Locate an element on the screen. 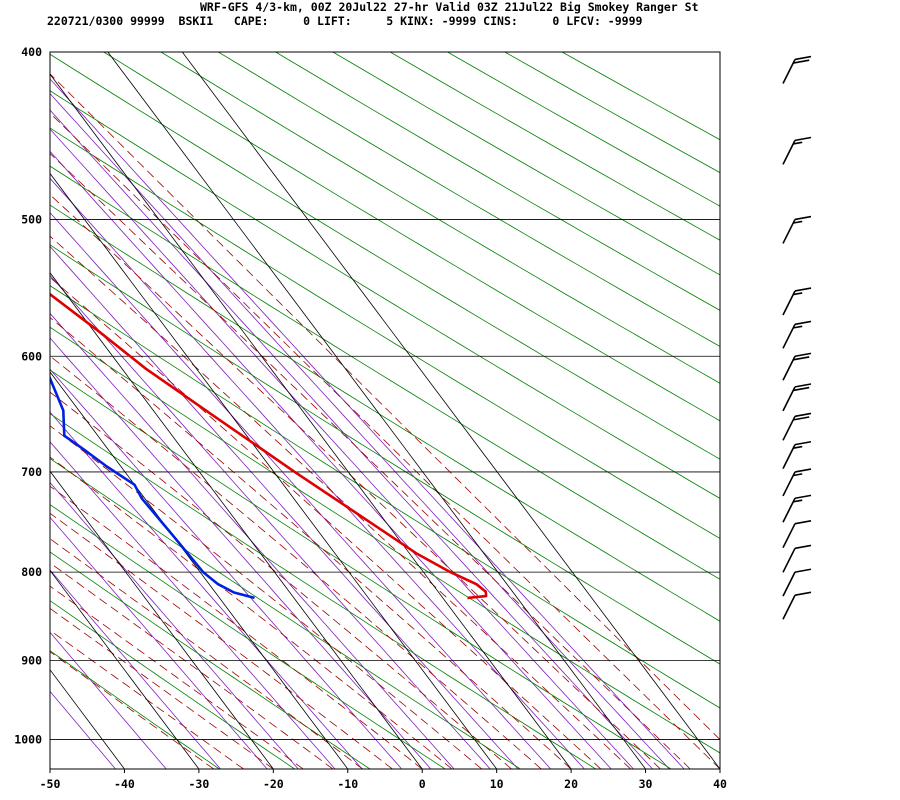 The height and width of the screenshot is (800, 900). x-tick-label: 10 is located at coordinates (497, 784).